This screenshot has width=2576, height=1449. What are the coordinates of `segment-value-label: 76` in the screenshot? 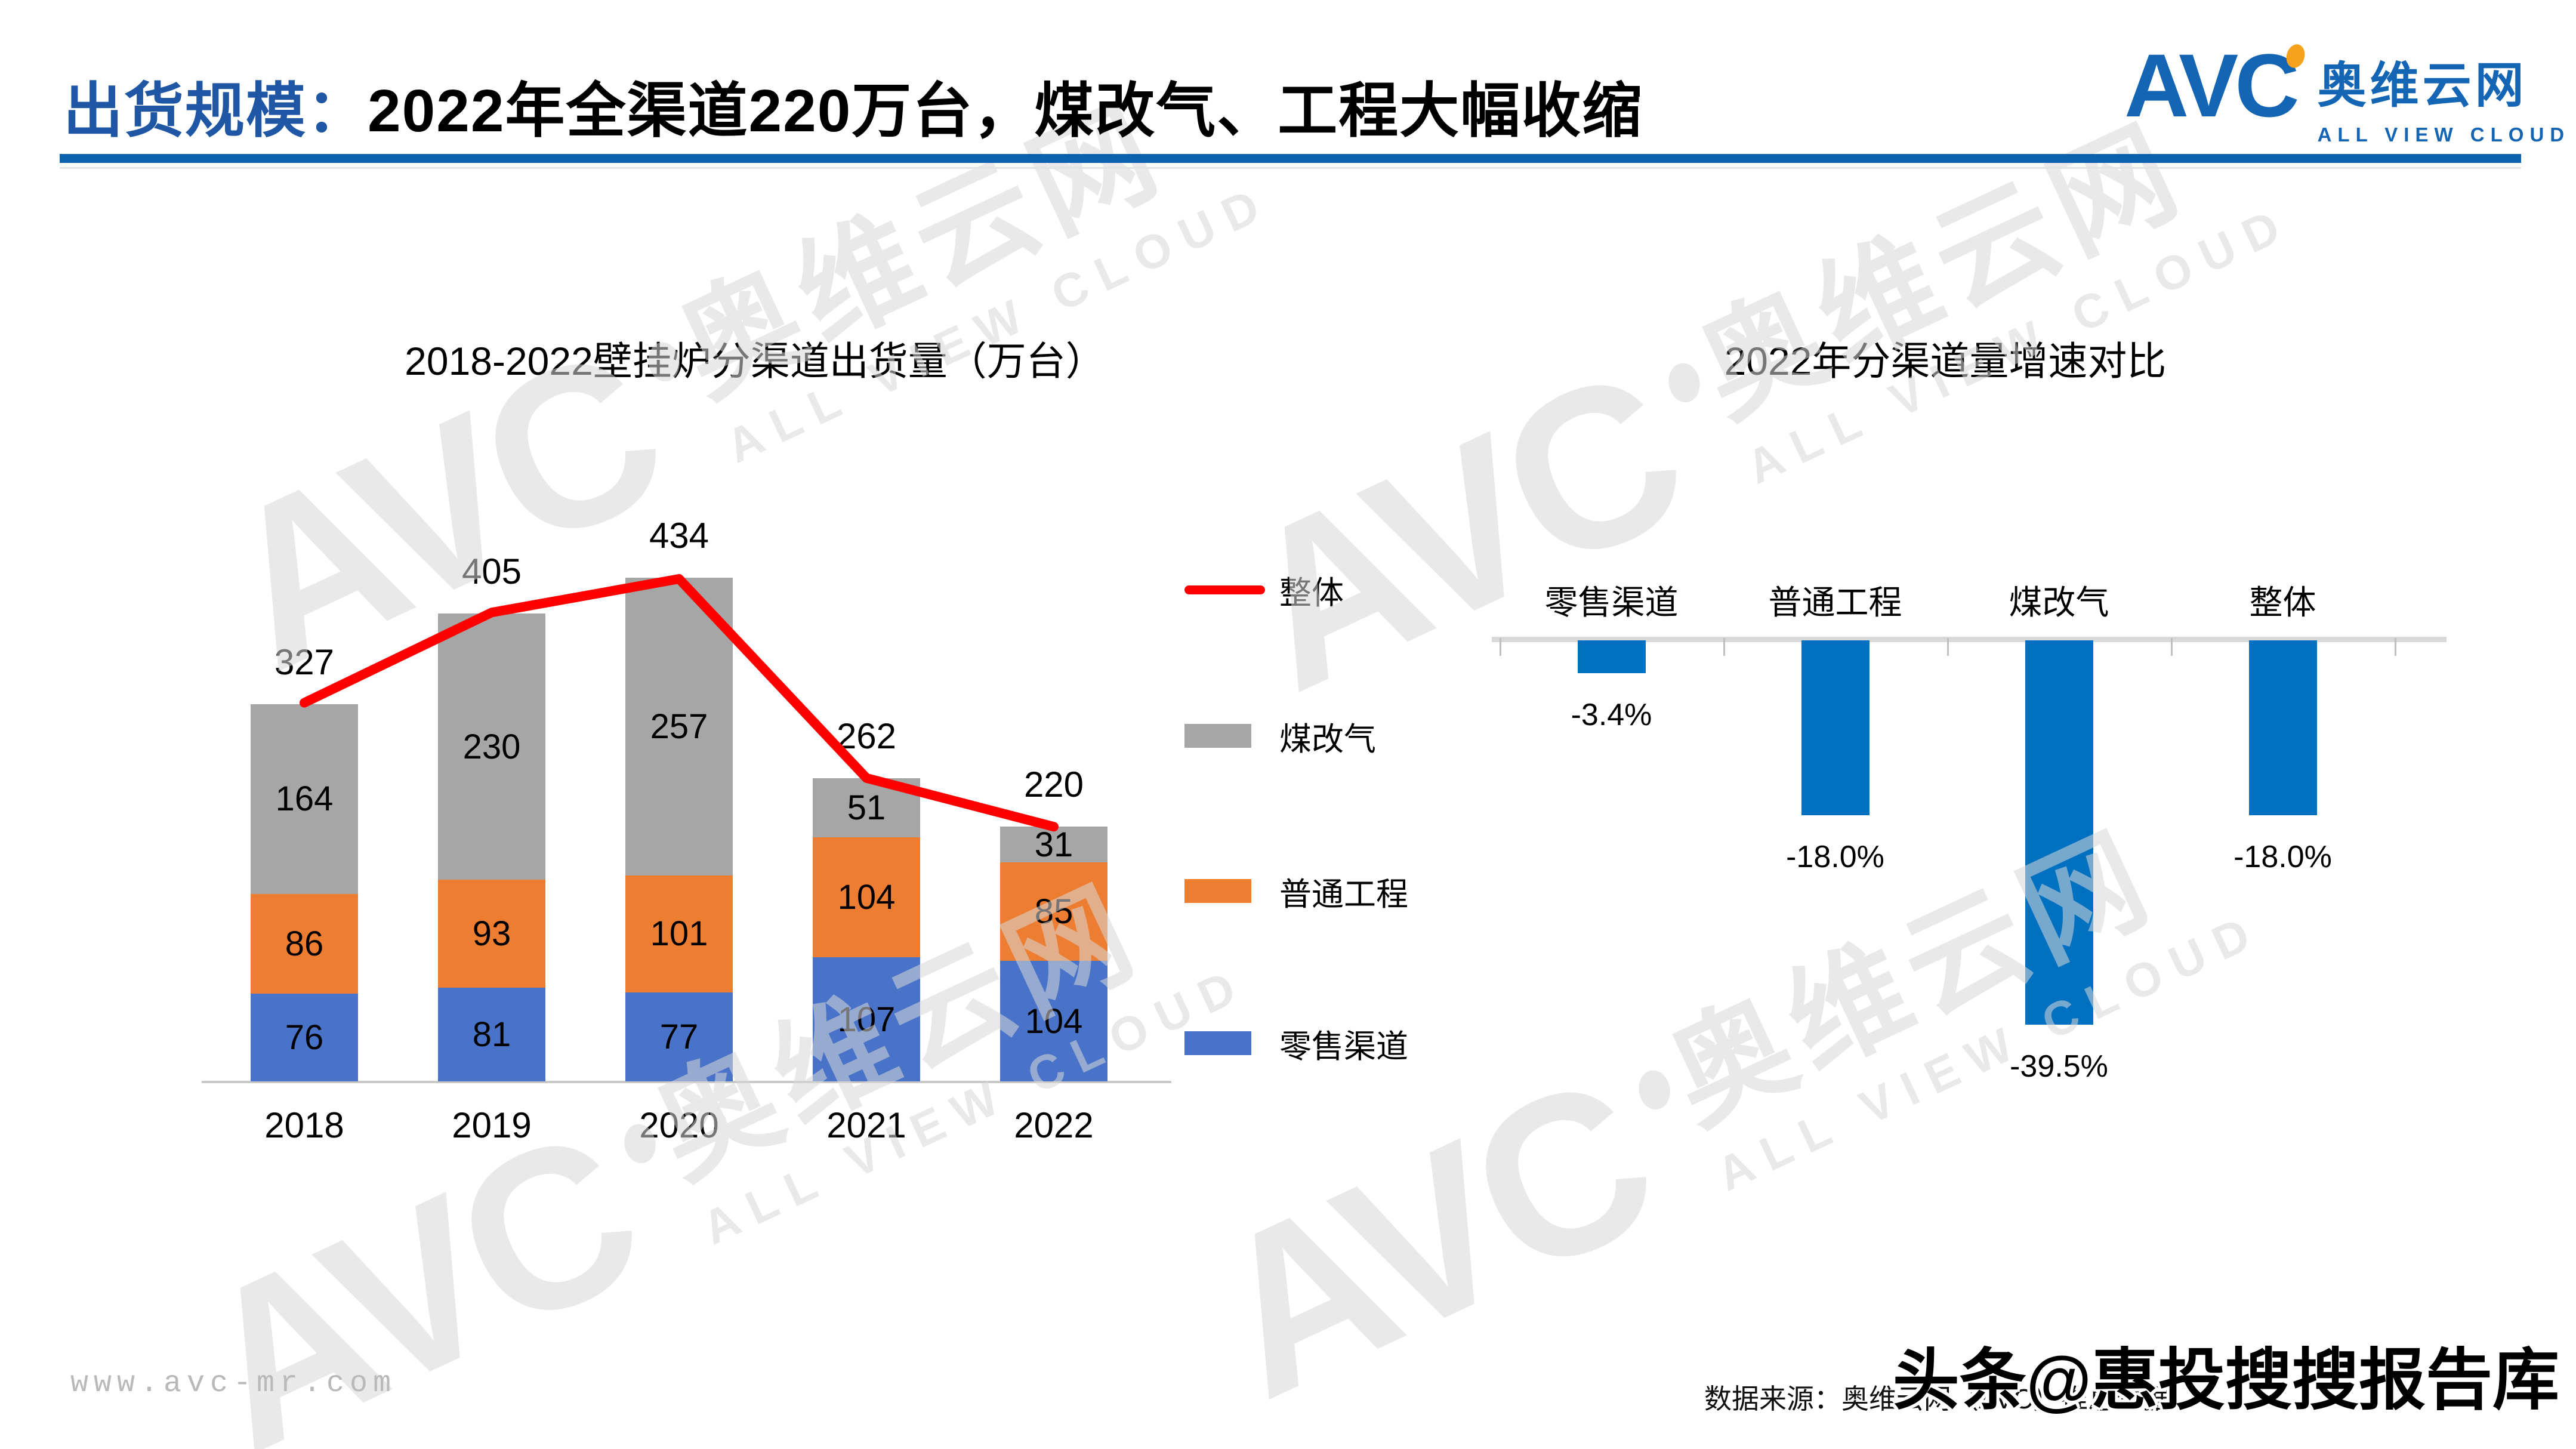 It's located at (304, 1037).